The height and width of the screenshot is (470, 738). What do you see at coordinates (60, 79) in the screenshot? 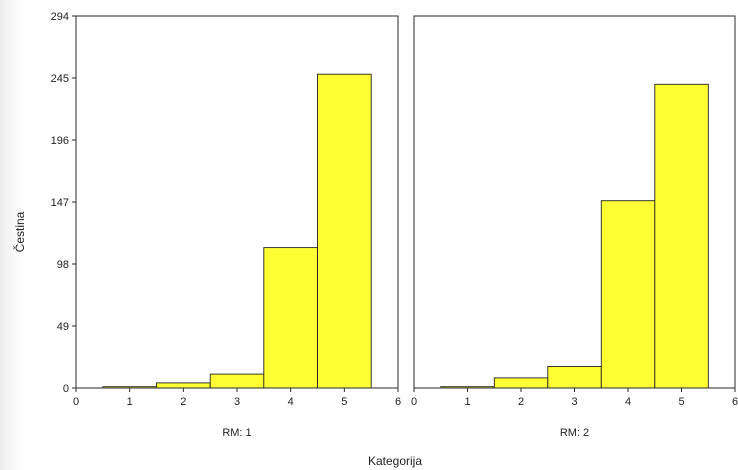
I see `y-tick-label: 245` at bounding box center [60, 79].